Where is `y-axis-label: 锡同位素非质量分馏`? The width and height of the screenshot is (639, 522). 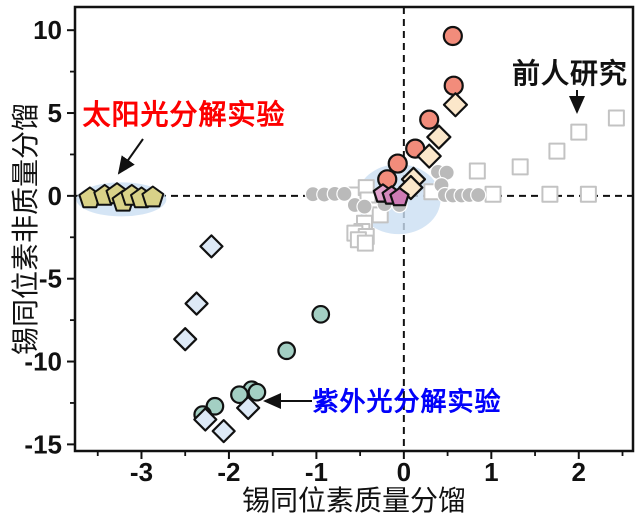
y-axis-label: 锡同位素非质量分馏 is located at coordinates (25, 229).